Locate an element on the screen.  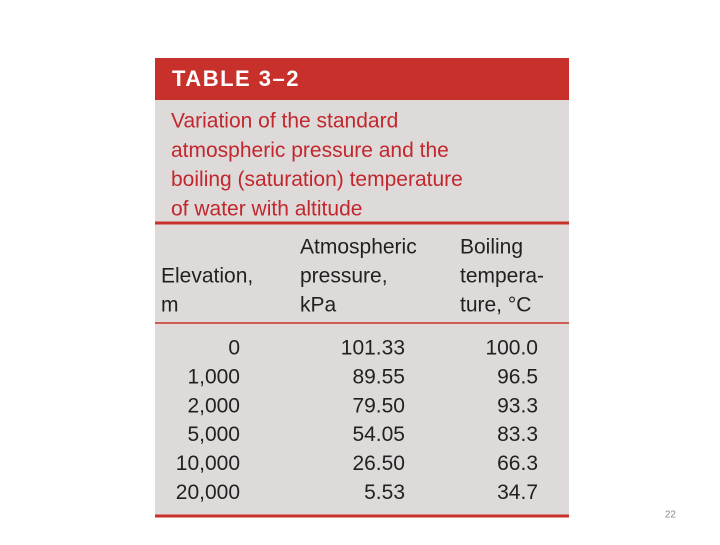
column-header: kPa is located at coordinates (318, 305).